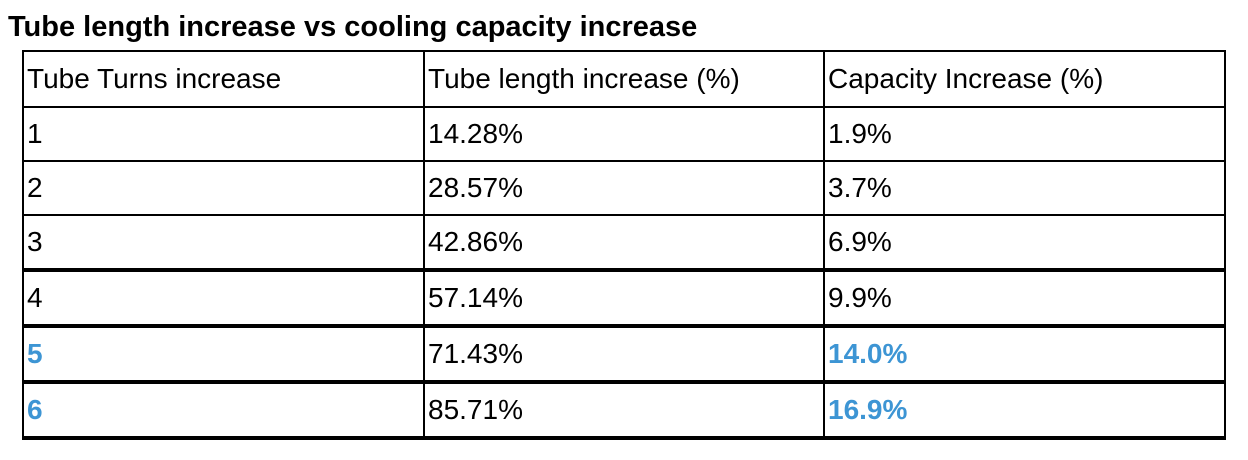  I want to click on header-cell-capacity: Capacity Increase (%), so click(1024, 79).